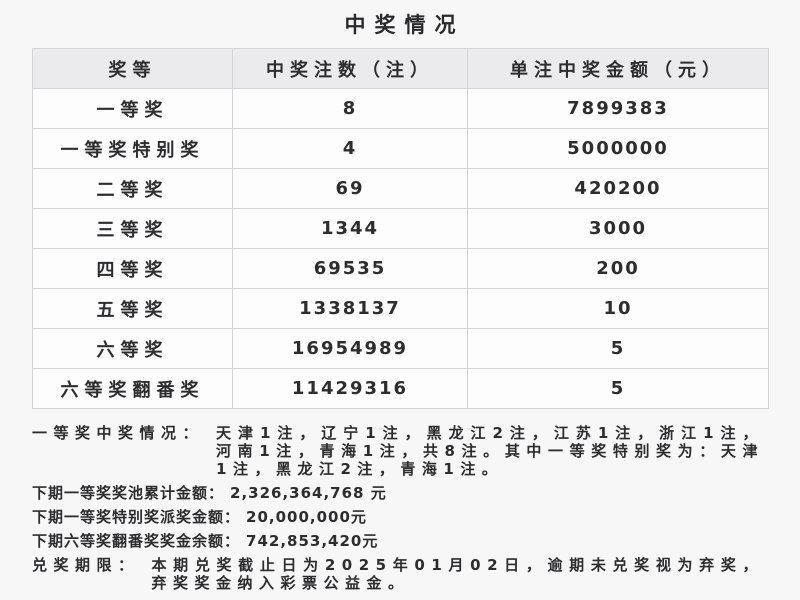  Describe the element at coordinates (118, 433) in the screenshot. I see `note-label: 一等奖中奖情况：` at that location.